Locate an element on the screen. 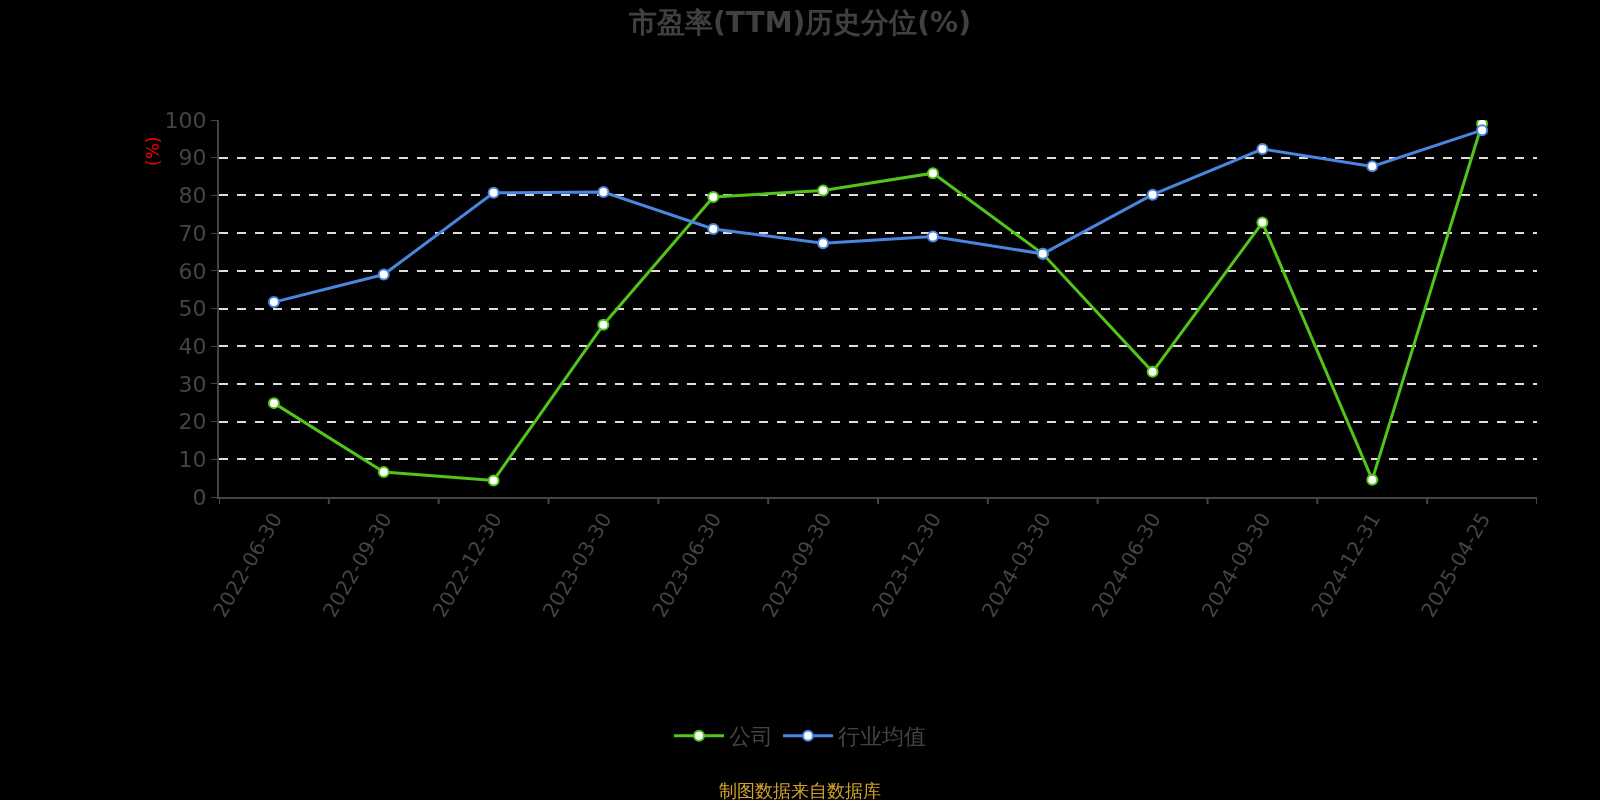 Image resolution: width=1600 pixels, height=800 pixels. y-tick-label: 30 is located at coordinates (192, 384).